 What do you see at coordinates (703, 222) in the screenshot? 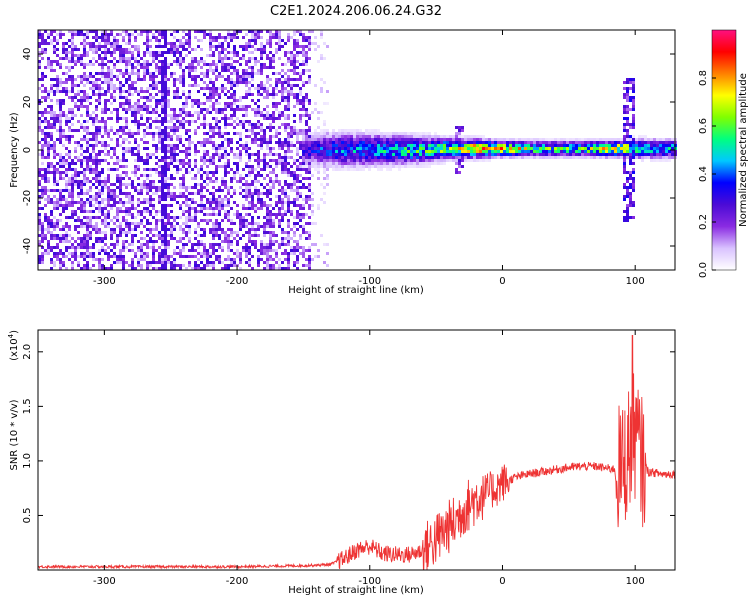
I see `colorbar-tick-label: 0.2` at bounding box center [703, 222].